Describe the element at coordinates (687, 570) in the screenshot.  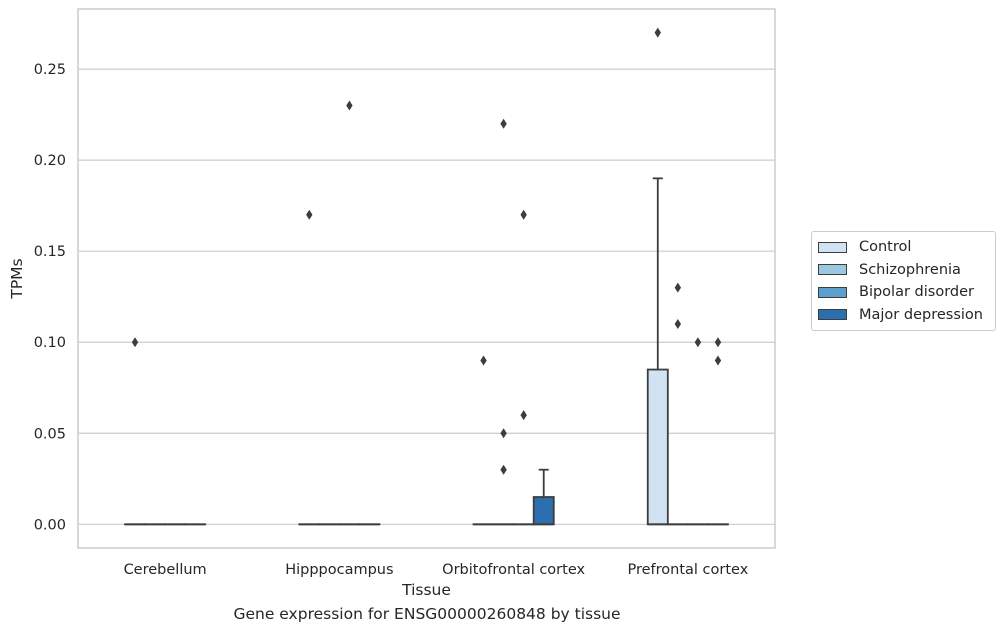
I see `x-tick-label: Prefrontal cortex` at that location.